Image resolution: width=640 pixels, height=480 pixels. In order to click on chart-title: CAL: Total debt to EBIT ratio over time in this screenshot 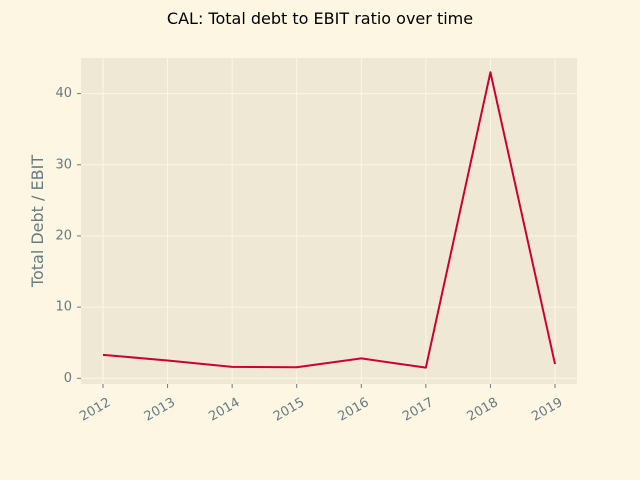, I will do `click(320, 18)`.